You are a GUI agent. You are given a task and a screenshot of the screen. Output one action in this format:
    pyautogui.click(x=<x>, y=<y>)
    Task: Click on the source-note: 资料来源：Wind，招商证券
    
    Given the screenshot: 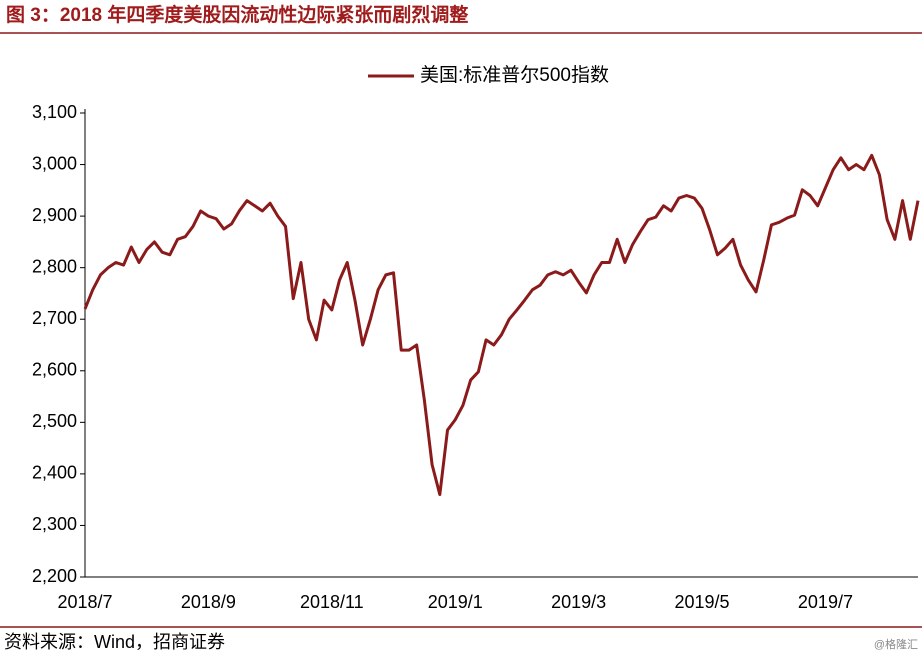 What is the action you would take?
    pyautogui.click(x=114, y=642)
    